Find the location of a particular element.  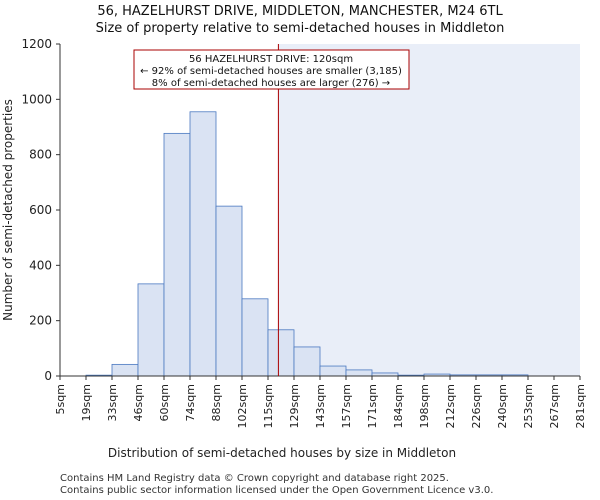

y-axis-label: Number of semi-detached properties is located at coordinates (8, 210).